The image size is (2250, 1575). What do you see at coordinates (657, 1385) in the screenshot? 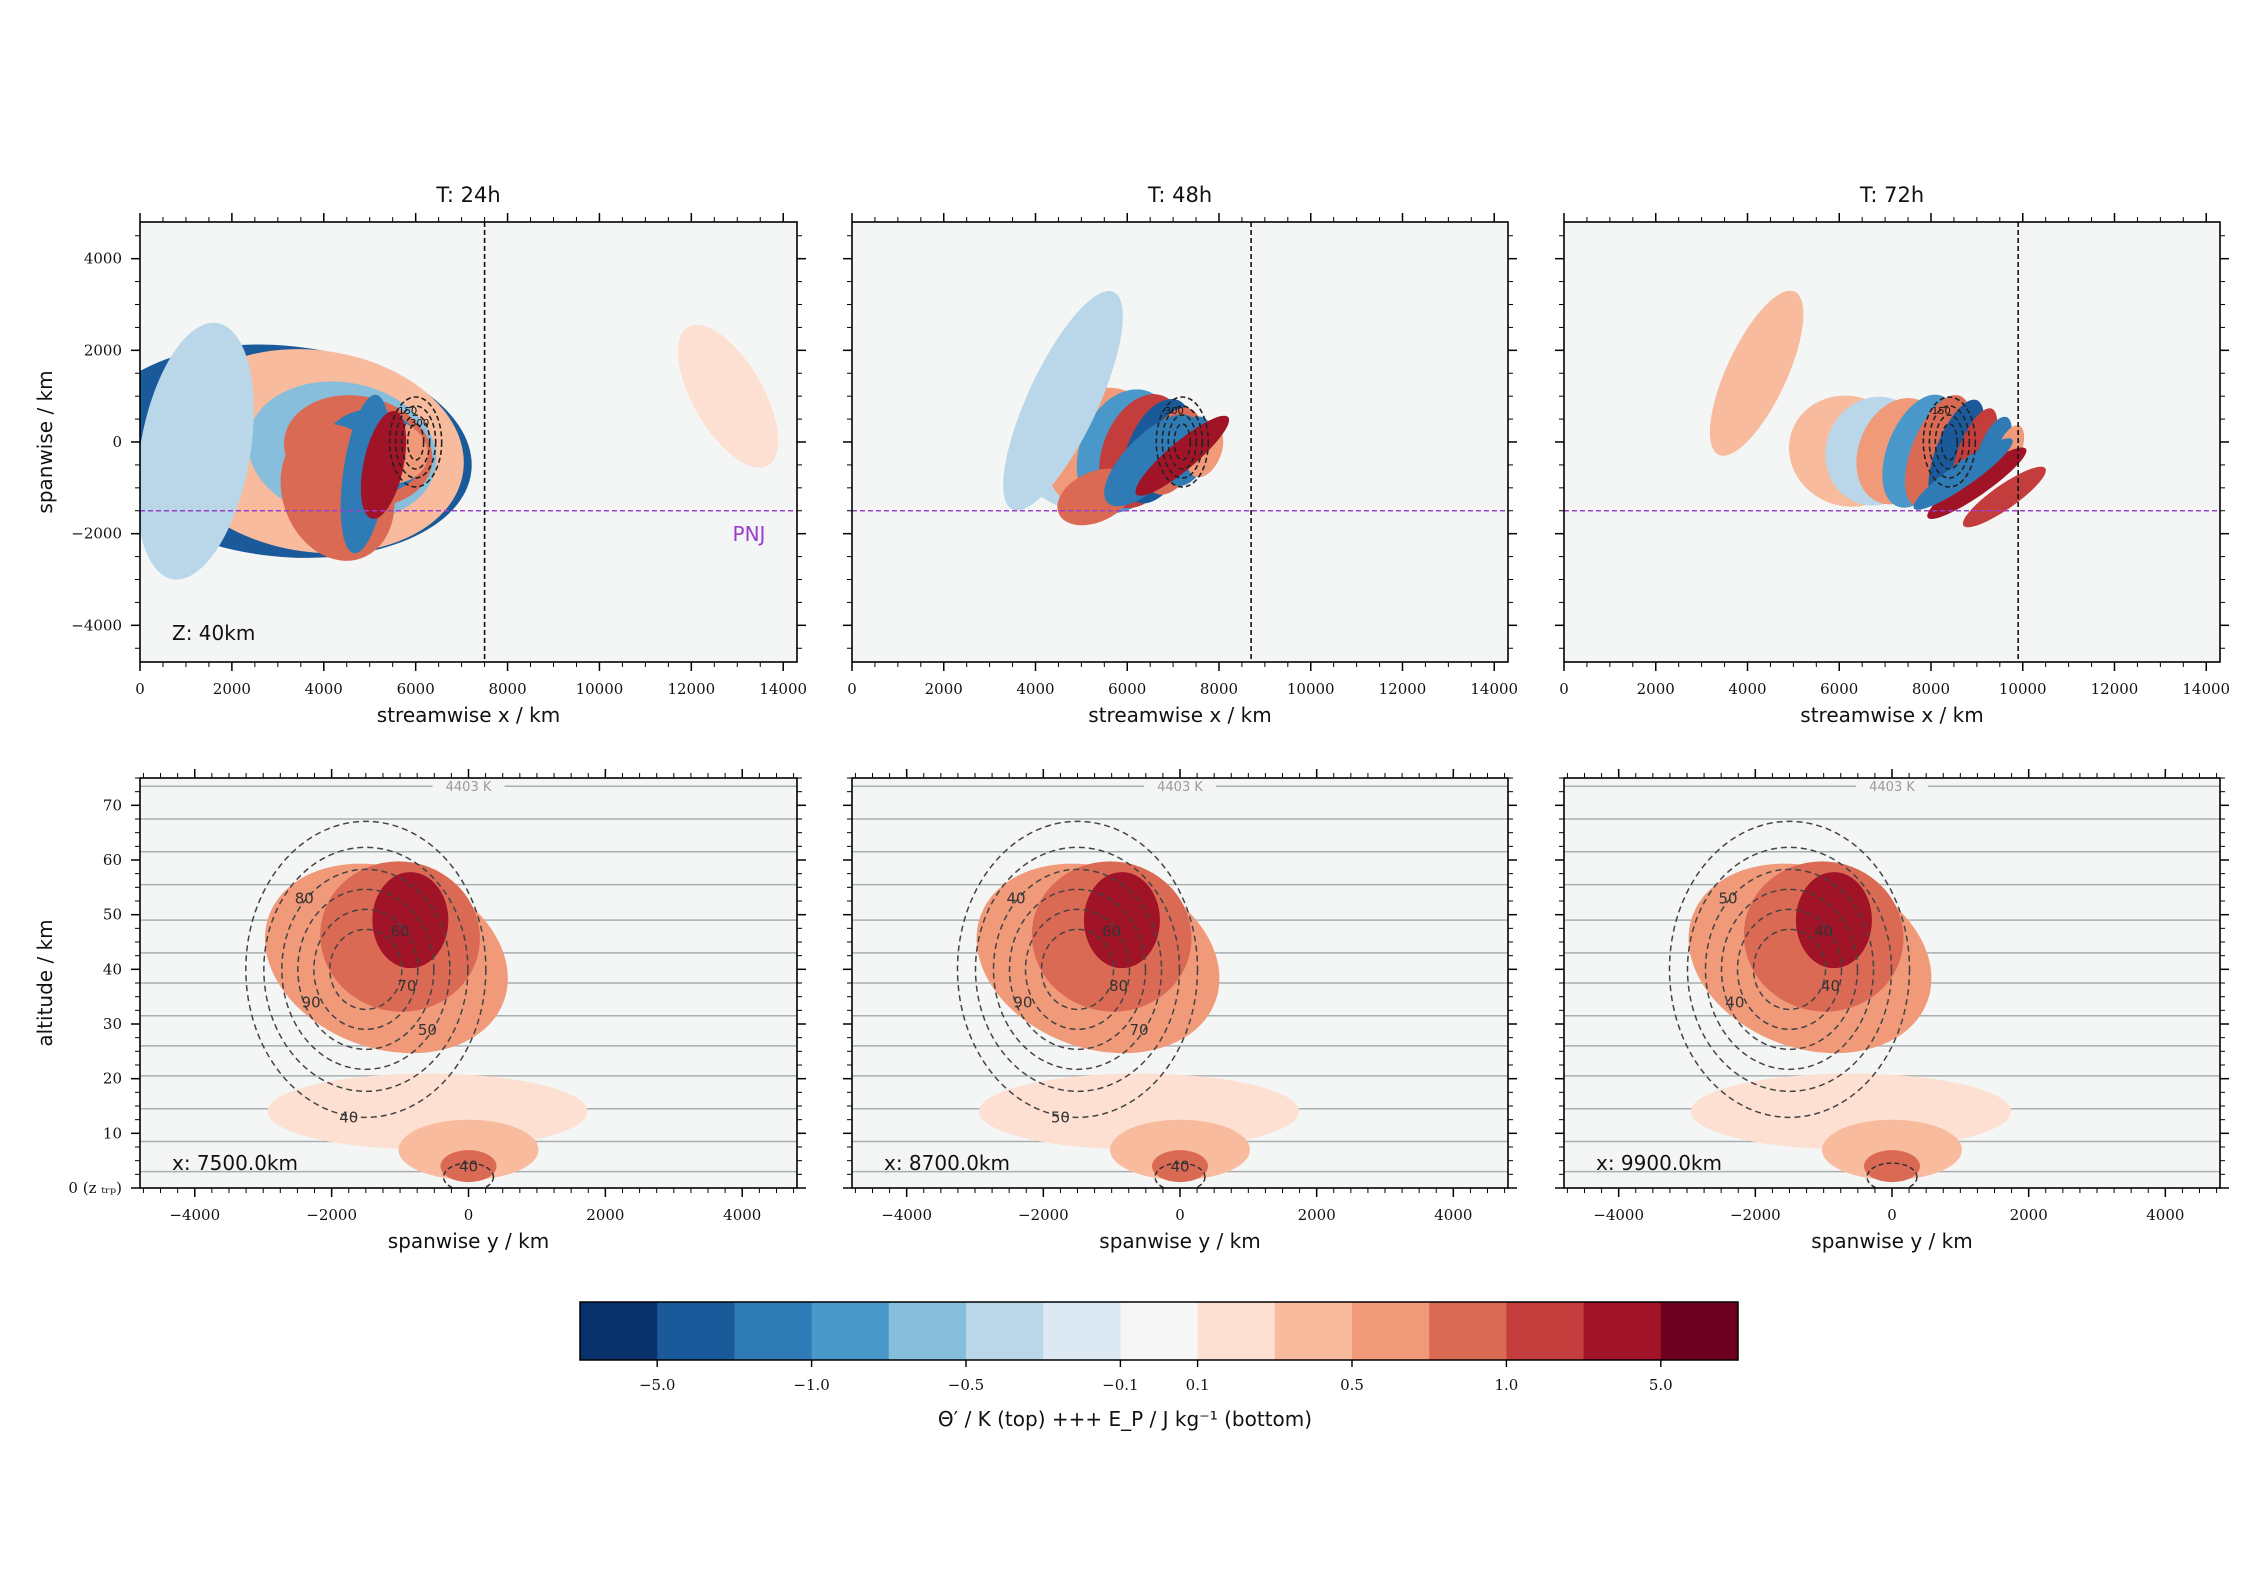
I see `colorbar-tick-label: −5.0` at bounding box center [657, 1385].